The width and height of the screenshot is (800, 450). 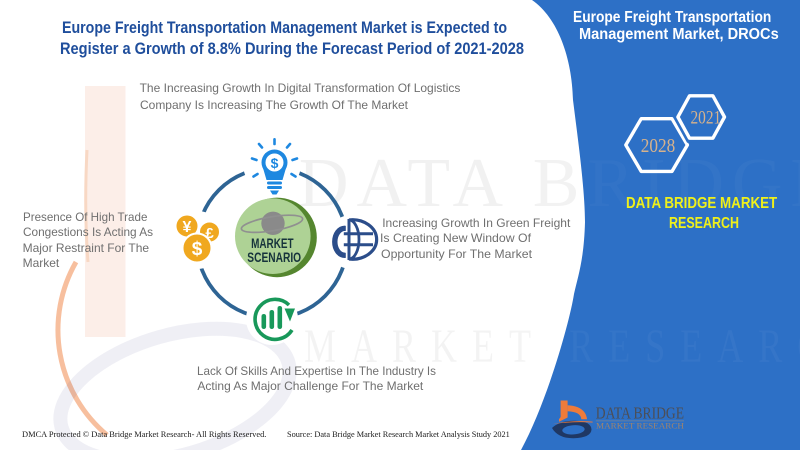 I want to click on svg-text: 2021, so click(x=706, y=118).